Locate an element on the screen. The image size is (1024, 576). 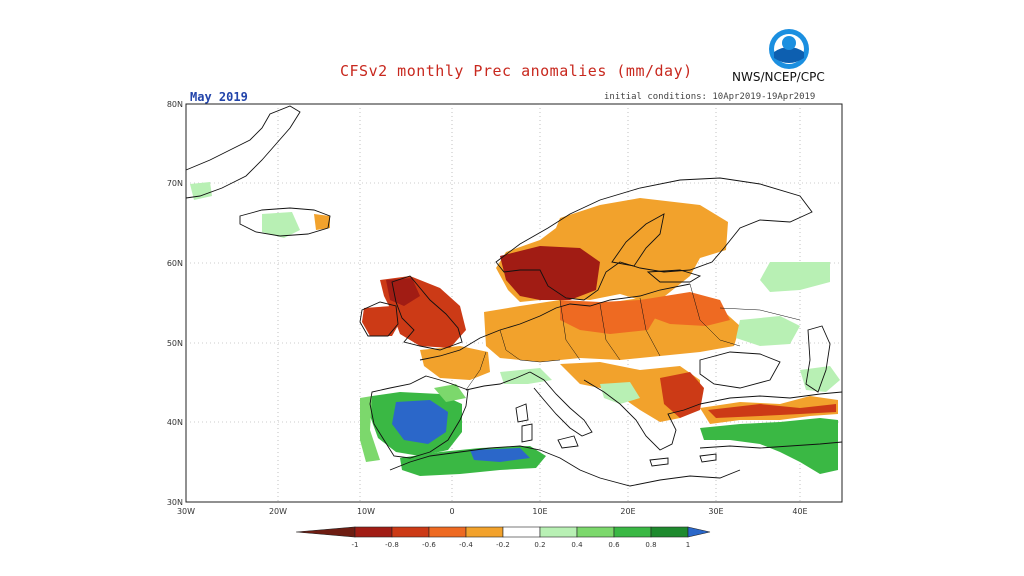
legend-tick-label: 0.6 is located at coordinates (614, 545).